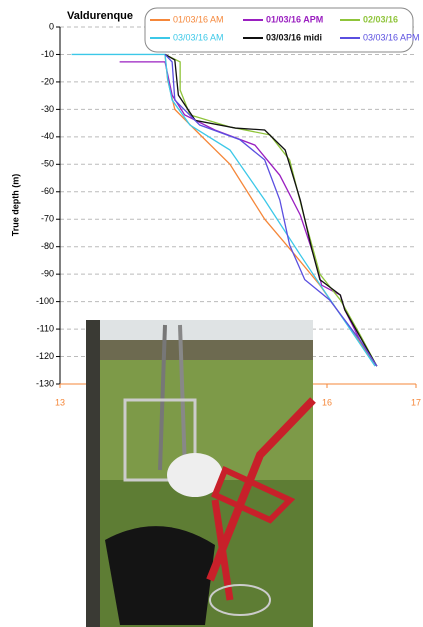 The width and height of the screenshot is (423, 627). Describe the element at coordinates (198, 37) in the screenshot. I see `legend-label: 03/03/16 AM` at that location.